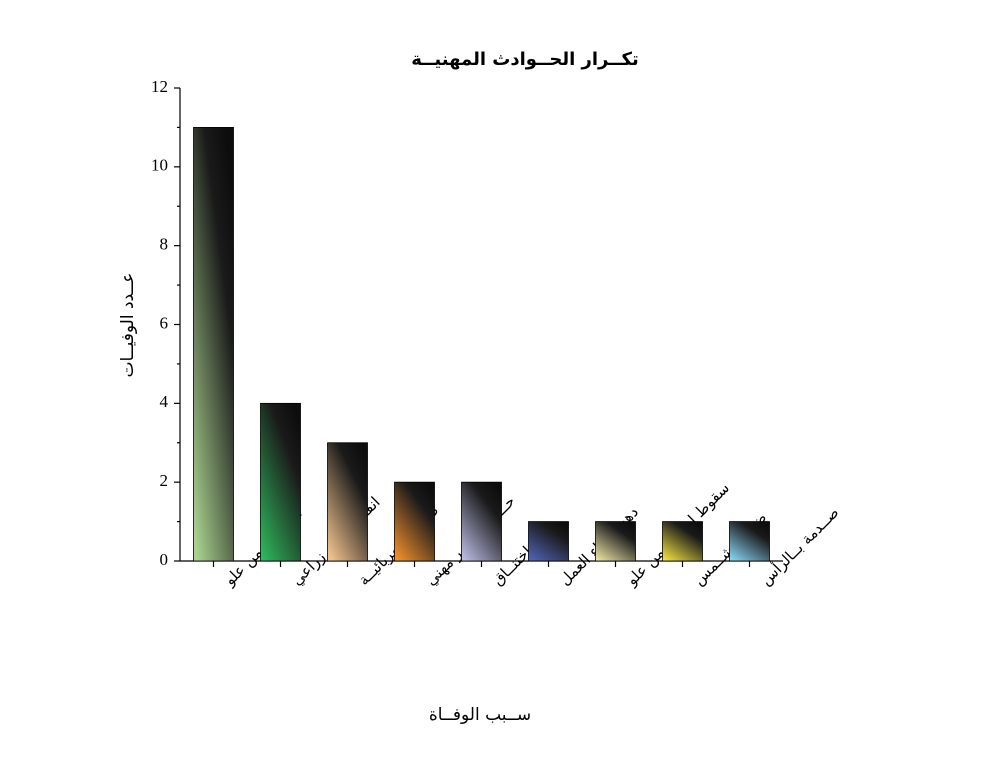 The image size is (1003, 773). Describe the element at coordinates (159, 86) in the screenshot. I see `y-tick-label: 12` at that location.